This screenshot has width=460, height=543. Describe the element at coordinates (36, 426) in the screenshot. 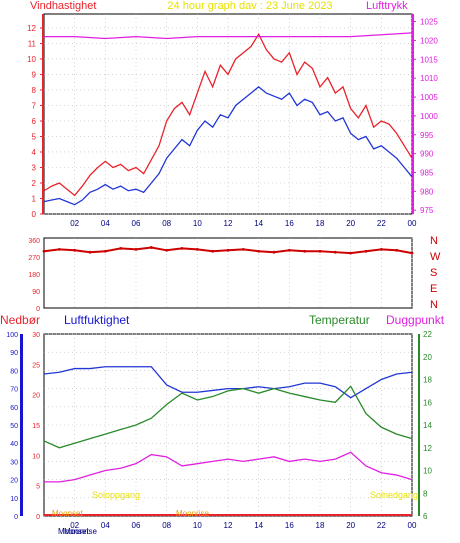

I see `precip-tick-label: 15` at that location.